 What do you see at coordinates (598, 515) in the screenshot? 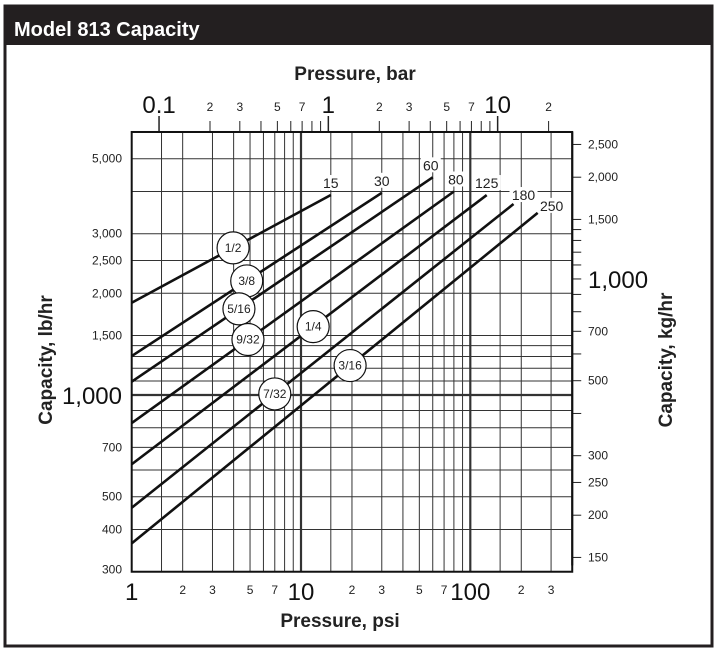
I see `y2-tick-label: 200` at bounding box center [598, 515].